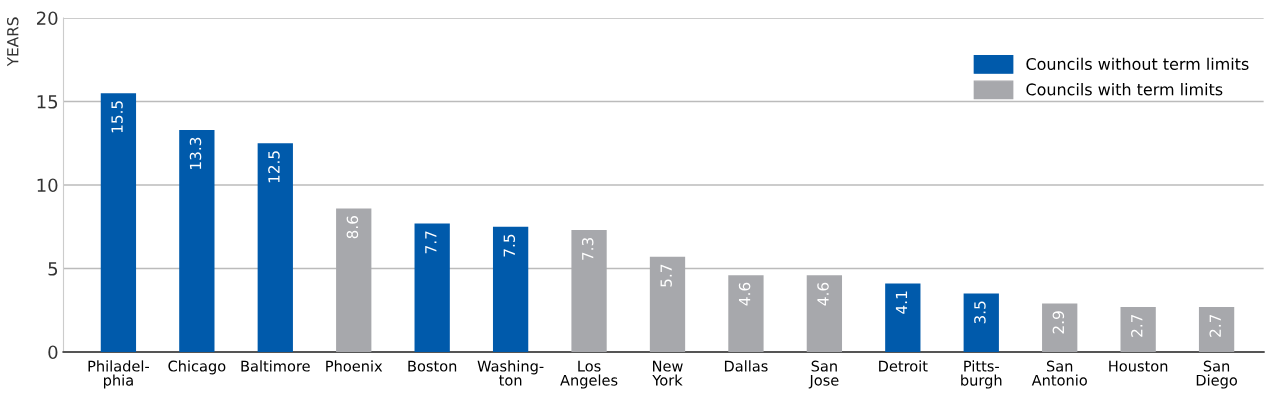 The image size is (1270, 400). I want to click on y-tick-label: 20, so click(47, 18).